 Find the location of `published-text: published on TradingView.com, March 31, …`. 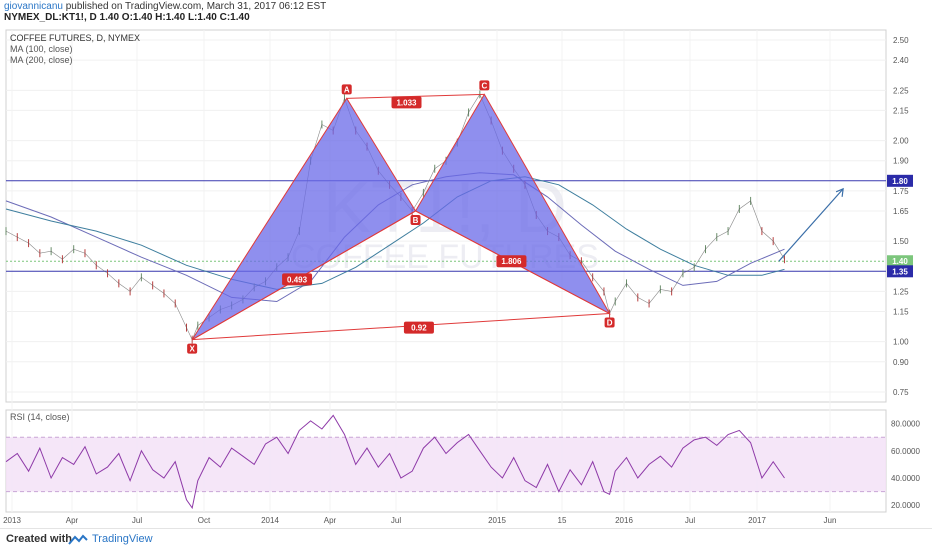

published-text: published on TradingView.com, March 31, … is located at coordinates (194, 6).